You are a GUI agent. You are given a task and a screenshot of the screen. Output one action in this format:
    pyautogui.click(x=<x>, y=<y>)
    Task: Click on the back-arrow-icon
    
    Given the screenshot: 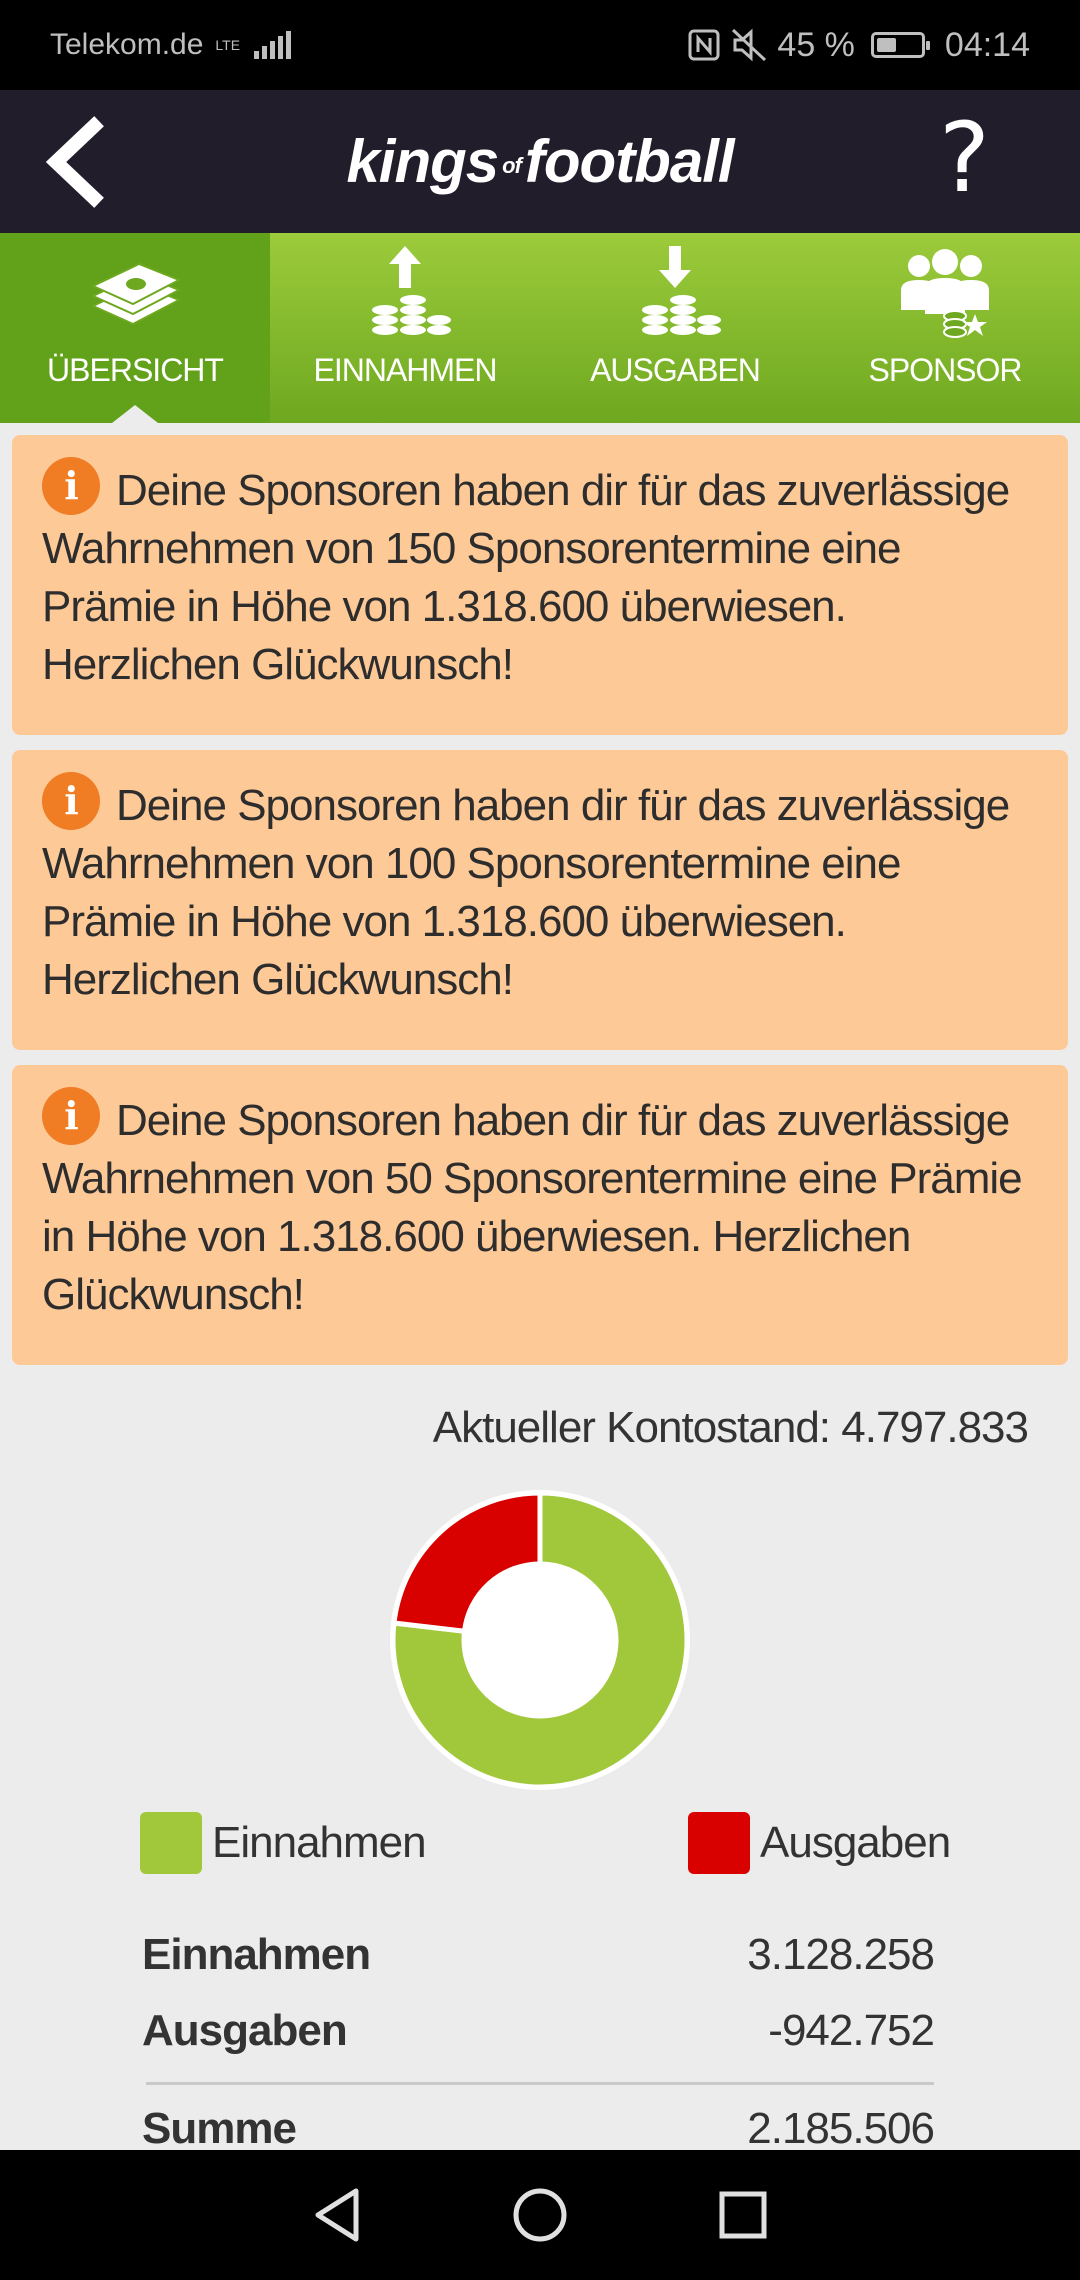 What is the action you would take?
    pyautogui.click(x=78, y=162)
    